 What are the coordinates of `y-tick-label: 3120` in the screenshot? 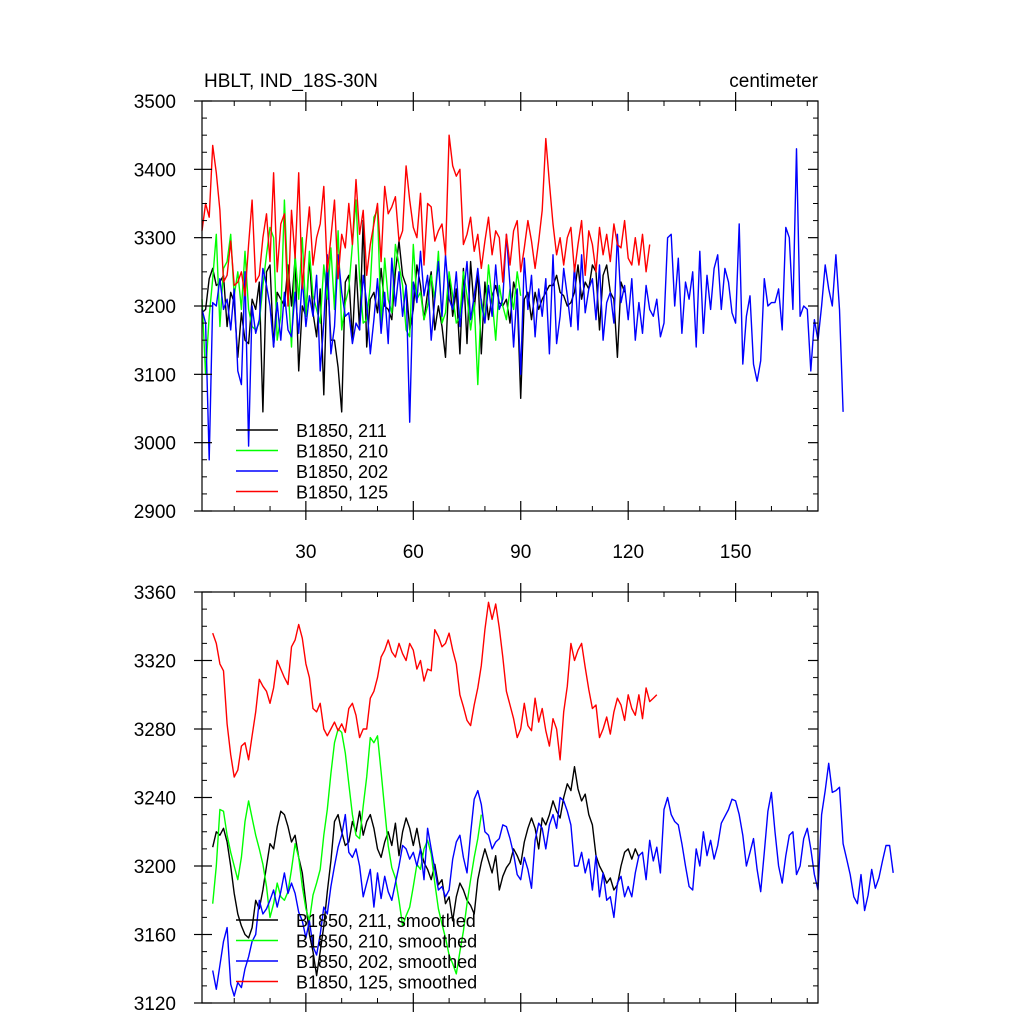 It's located at (155, 1004).